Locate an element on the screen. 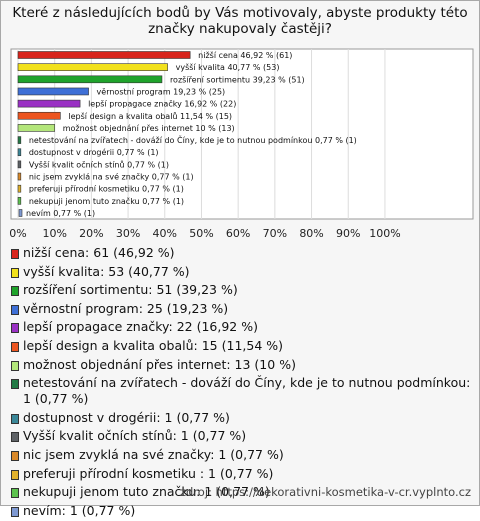 The height and width of the screenshot is (521, 480). x-tick-label: 40% is located at coordinates (165, 233).